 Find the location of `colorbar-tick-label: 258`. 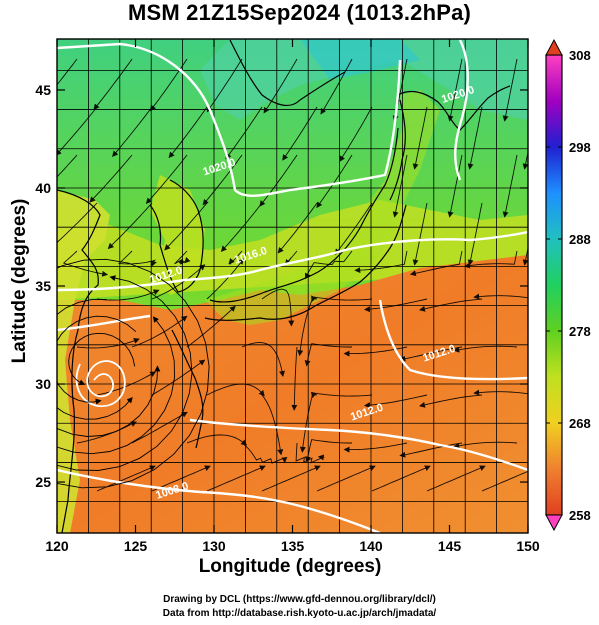

colorbar-tick-label: 258 is located at coordinates (580, 515).